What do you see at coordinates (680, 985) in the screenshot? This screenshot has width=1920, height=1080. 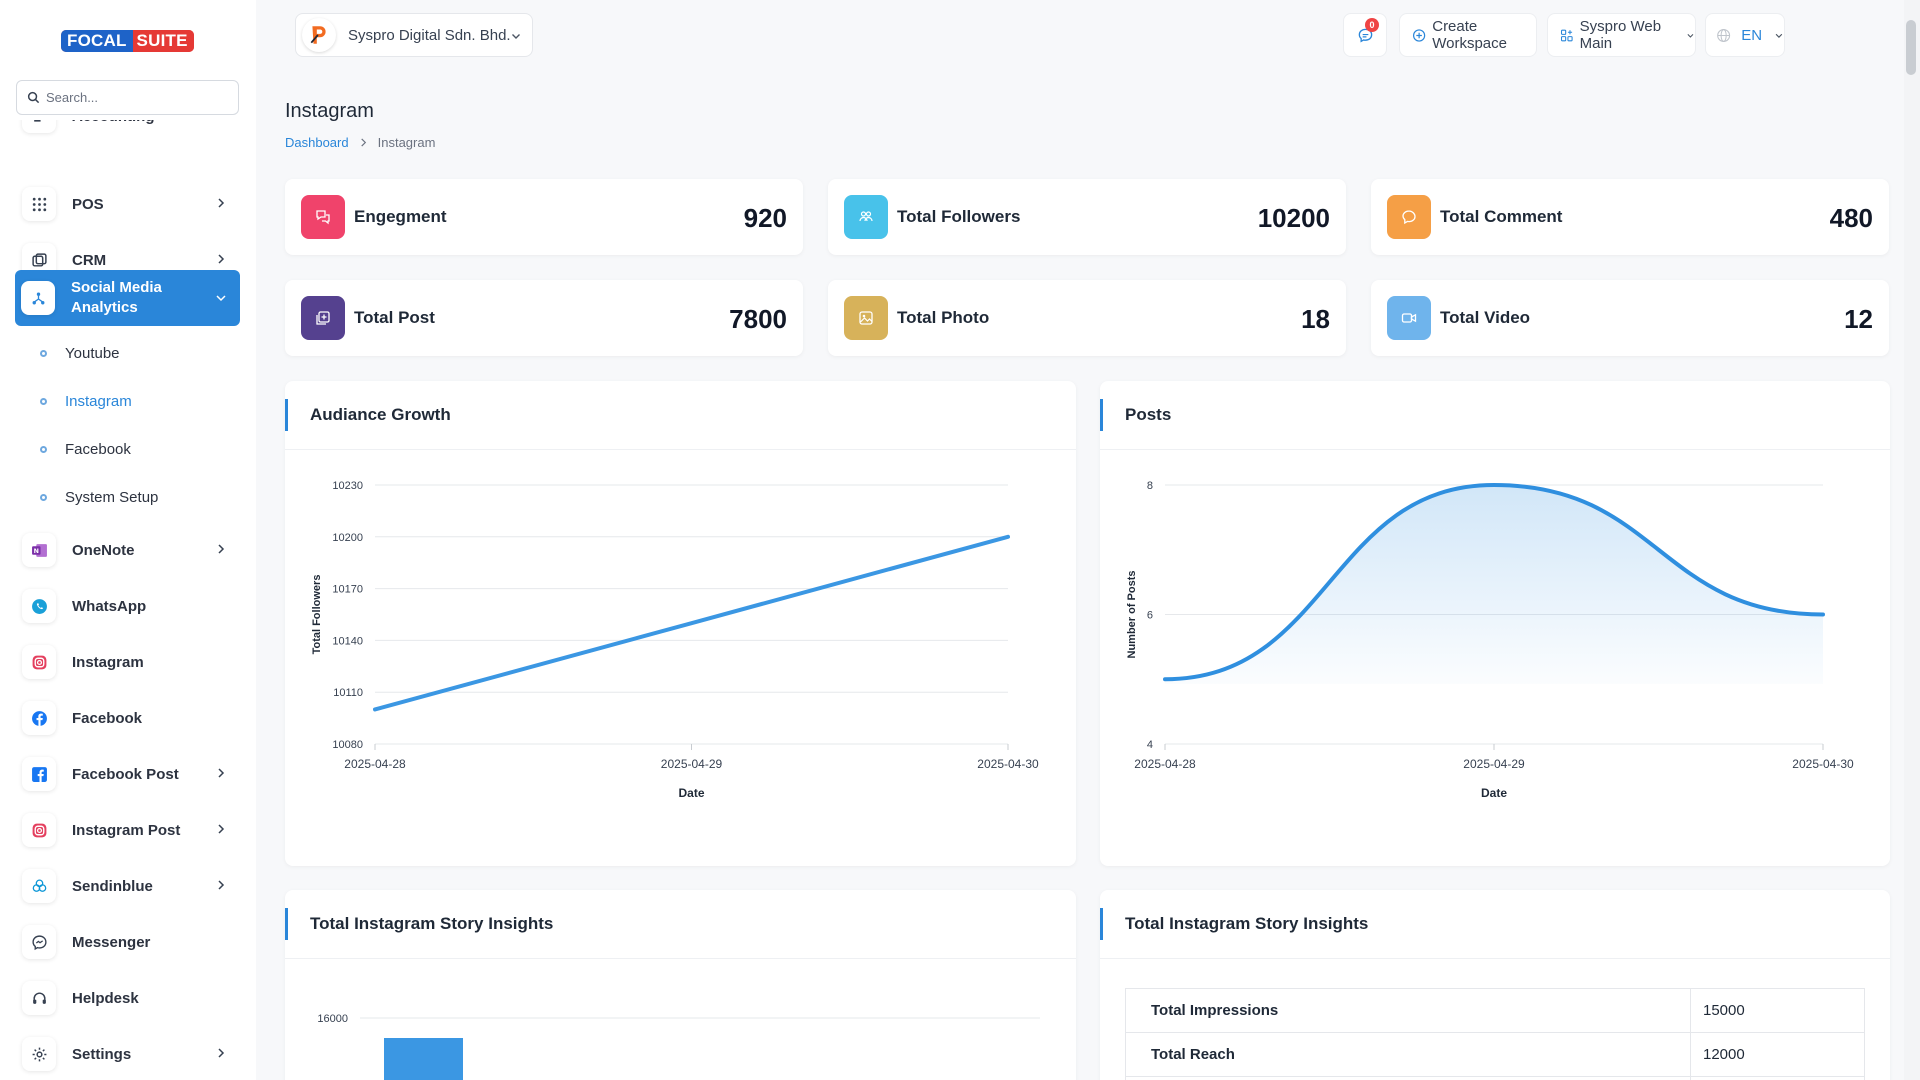 I see `story-insights-chart-panel: Total Instagram Story Insights 16000` at bounding box center [680, 985].